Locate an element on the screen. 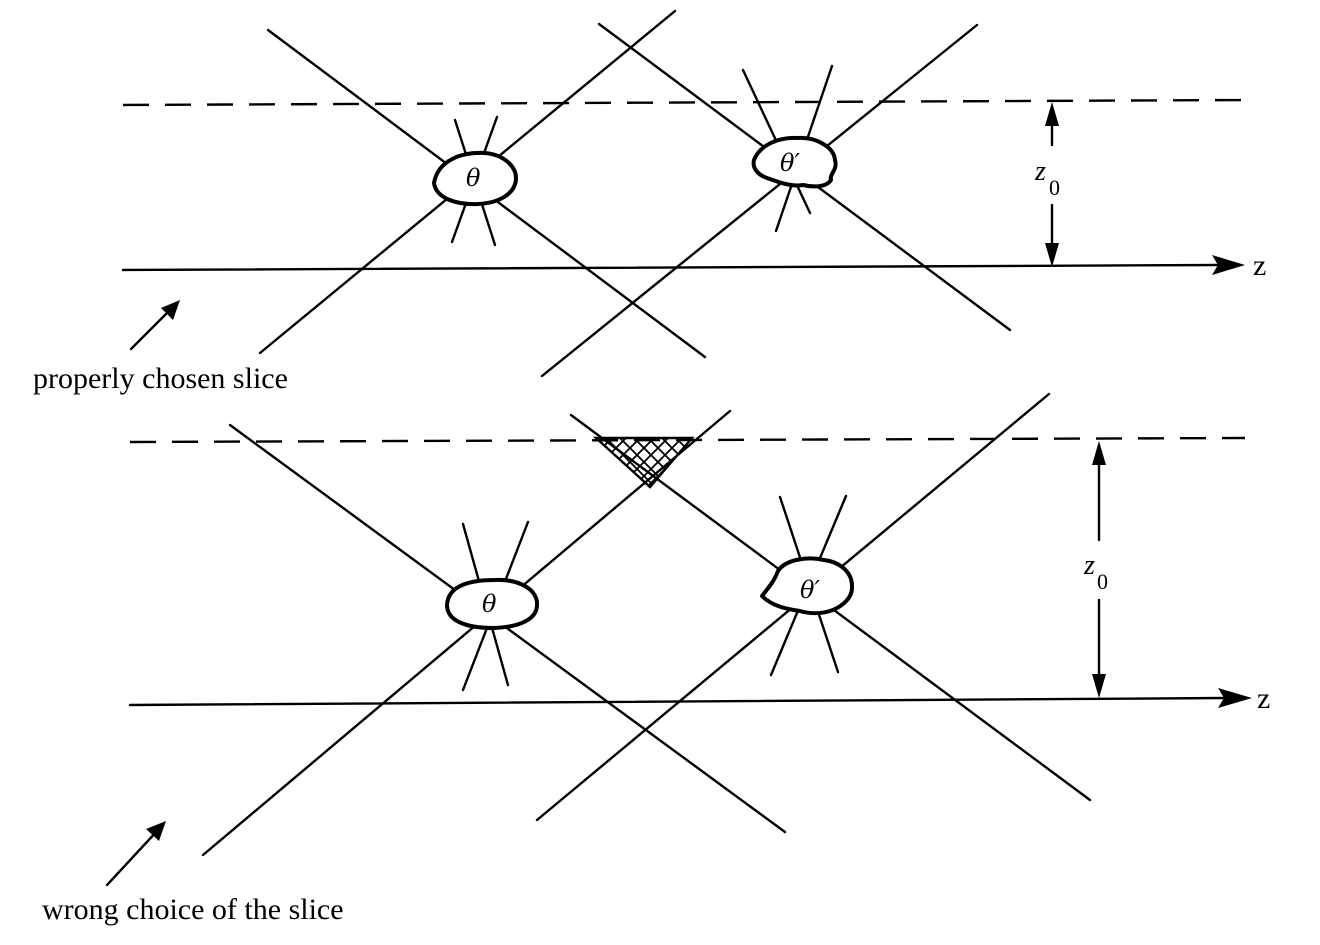 This screenshot has height=945, width=1320. top-theta-region is located at coordinates (475, 178).